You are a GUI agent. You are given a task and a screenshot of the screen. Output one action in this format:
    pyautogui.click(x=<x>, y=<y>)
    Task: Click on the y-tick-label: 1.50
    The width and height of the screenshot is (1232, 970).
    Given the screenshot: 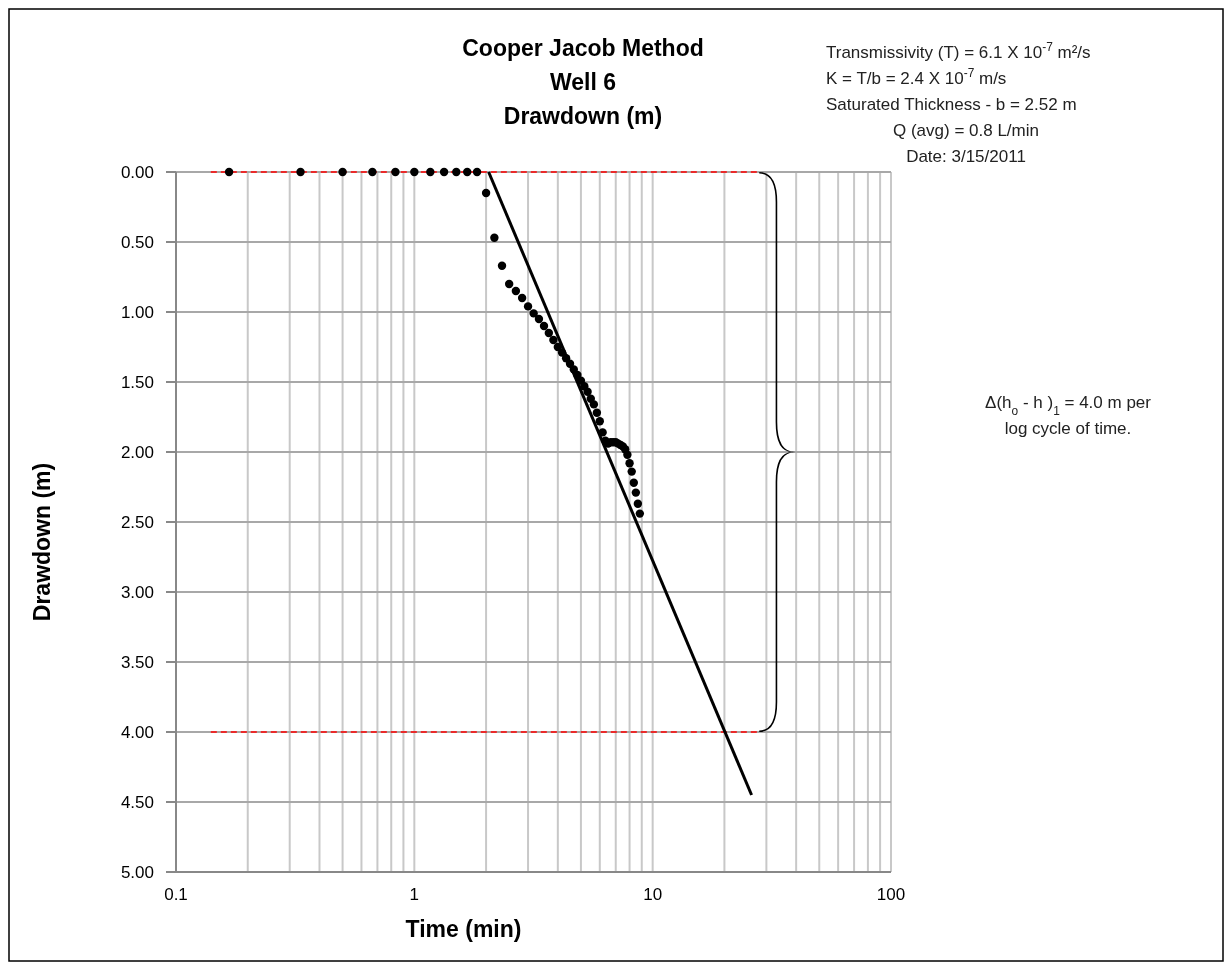 What is the action you would take?
    pyautogui.click(x=137, y=382)
    